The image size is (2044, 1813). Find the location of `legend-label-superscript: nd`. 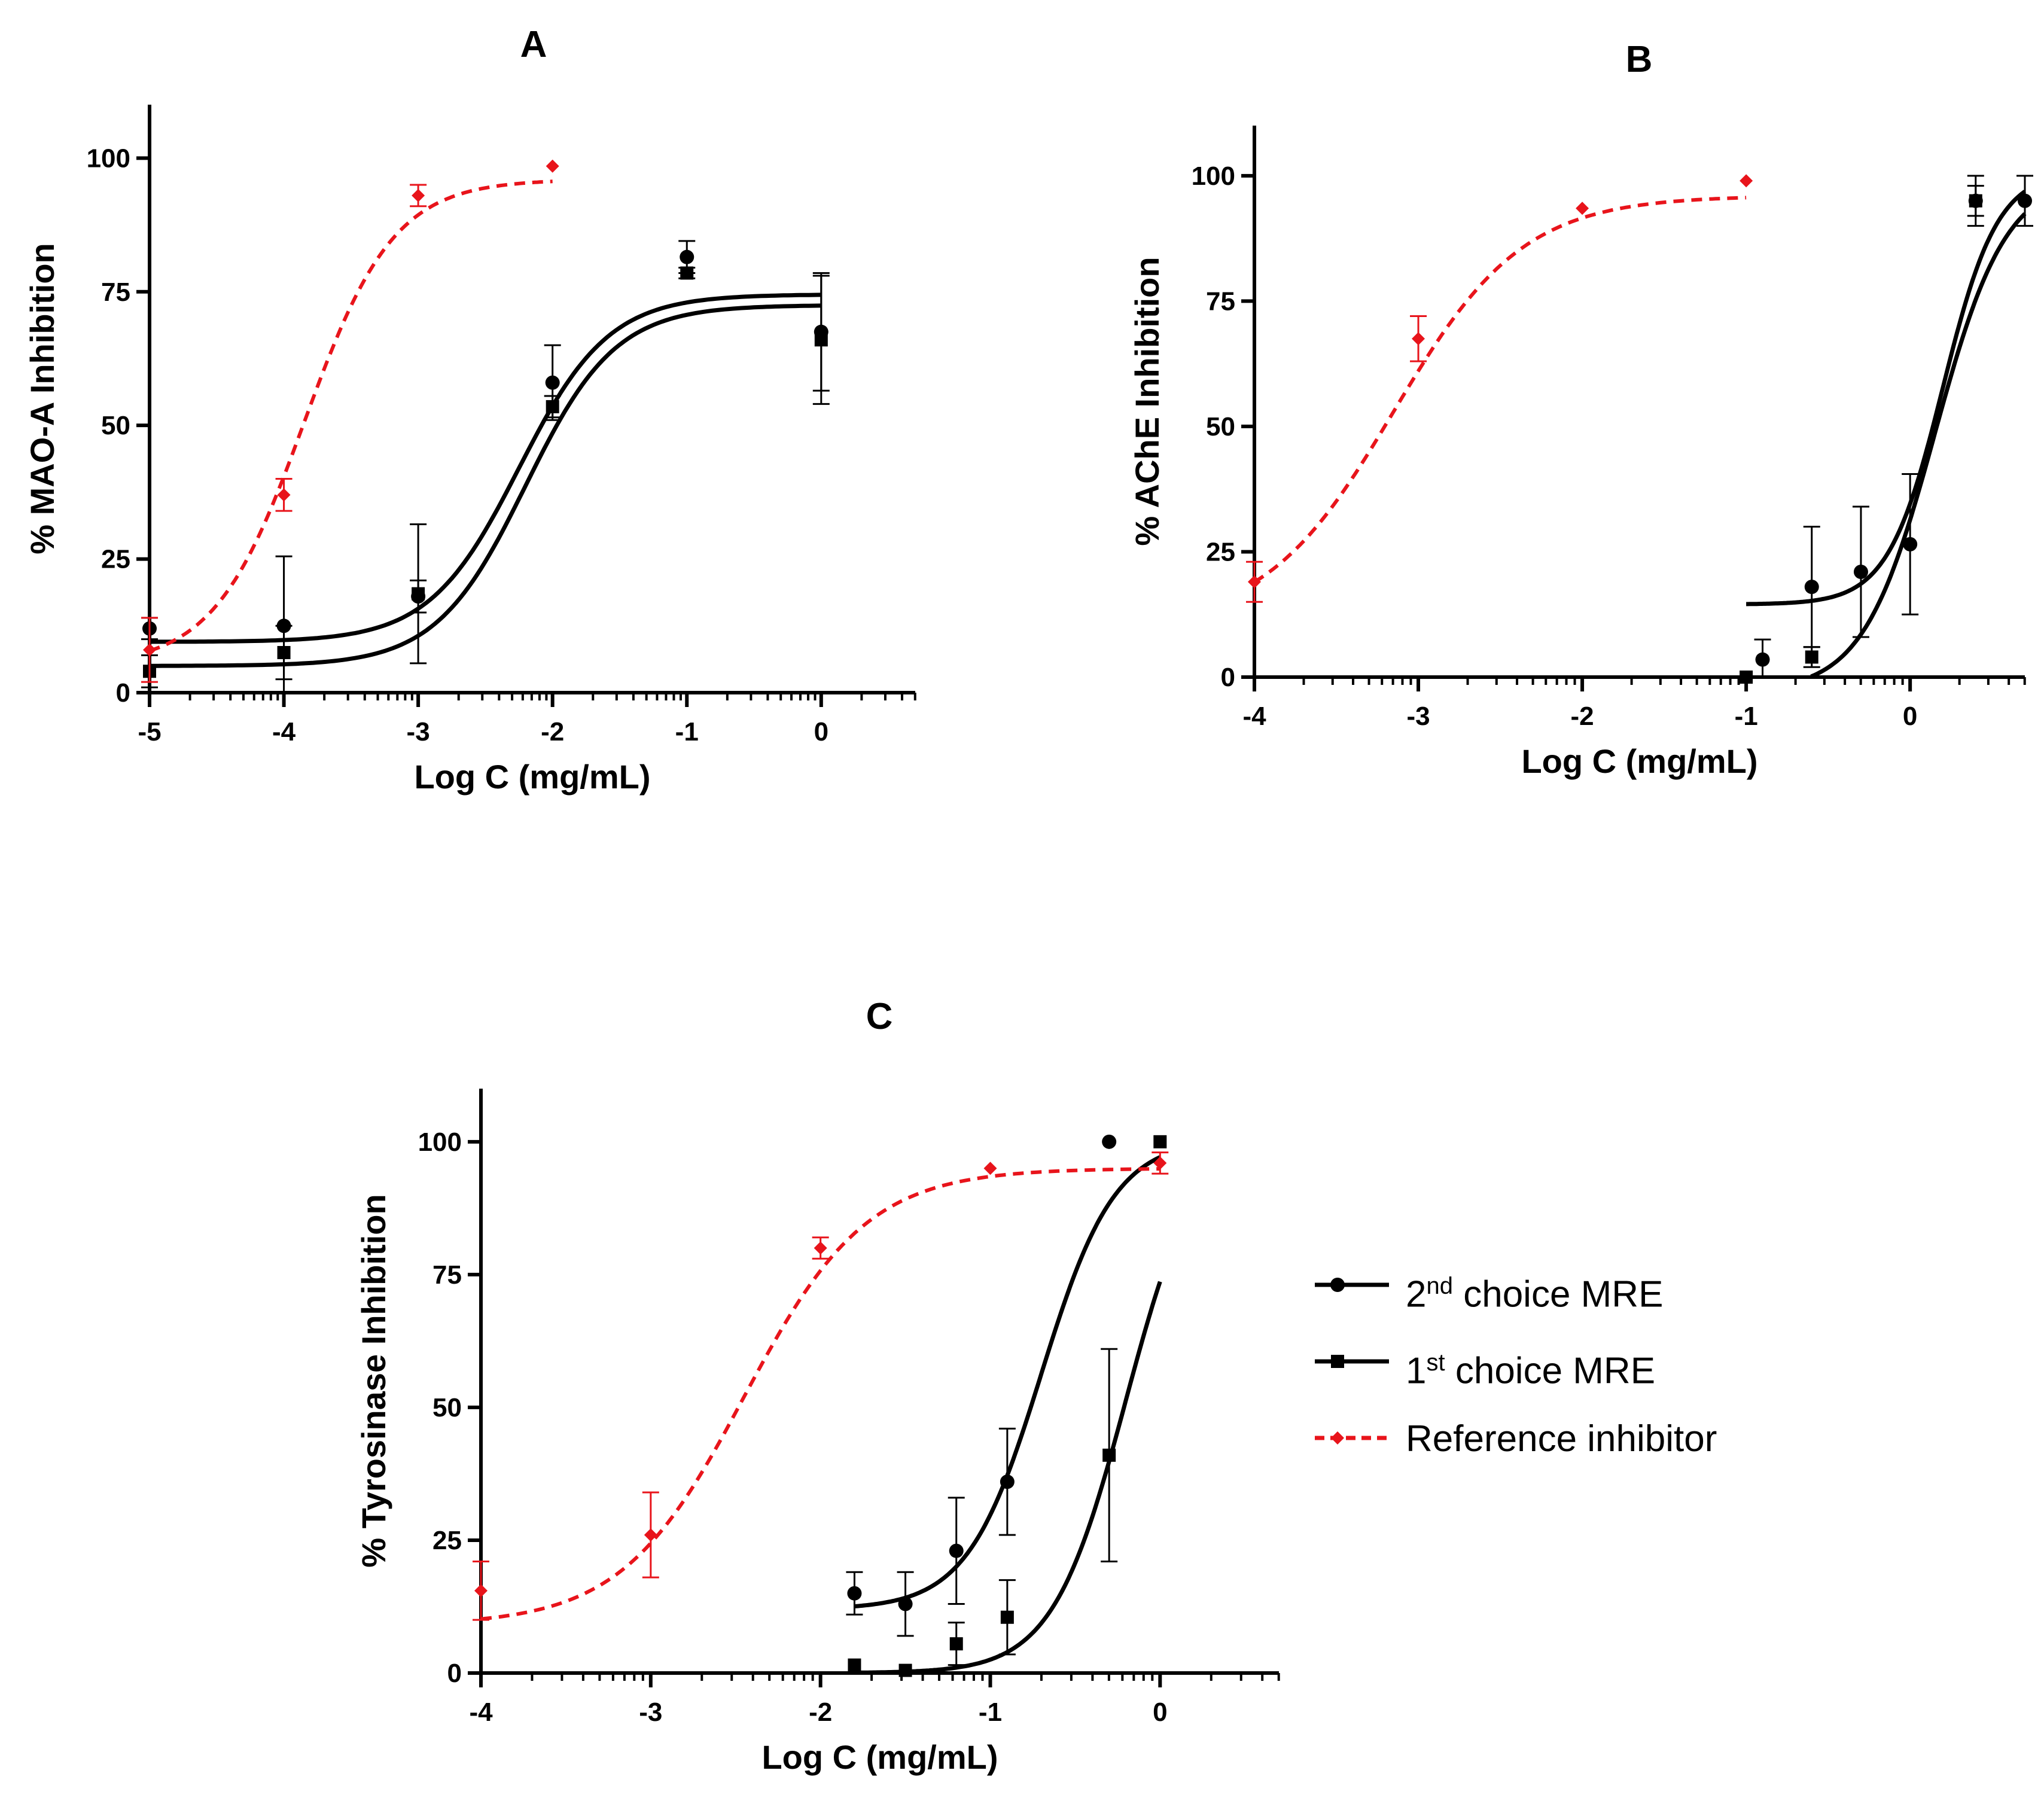

legend-label-superscript: nd is located at coordinates (1439, 1286).